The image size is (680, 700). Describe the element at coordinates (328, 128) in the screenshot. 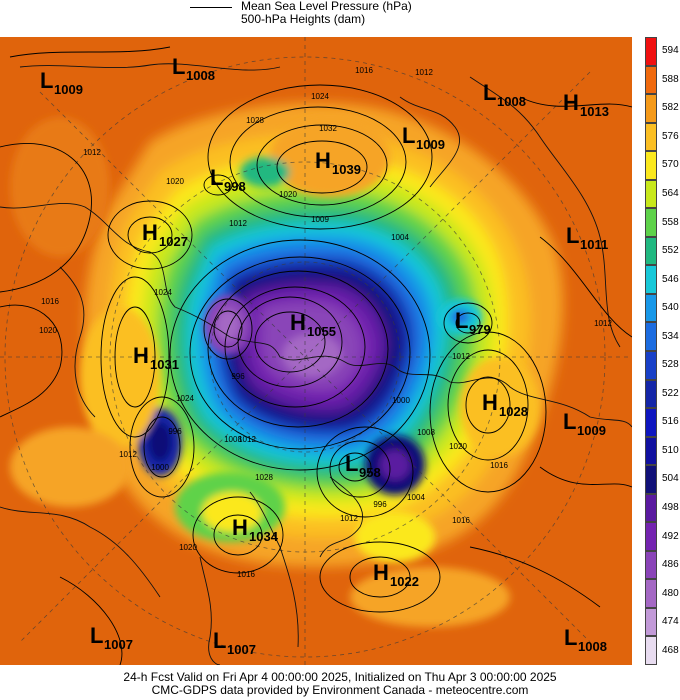

I see `isobar-value-label: 1032` at that location.